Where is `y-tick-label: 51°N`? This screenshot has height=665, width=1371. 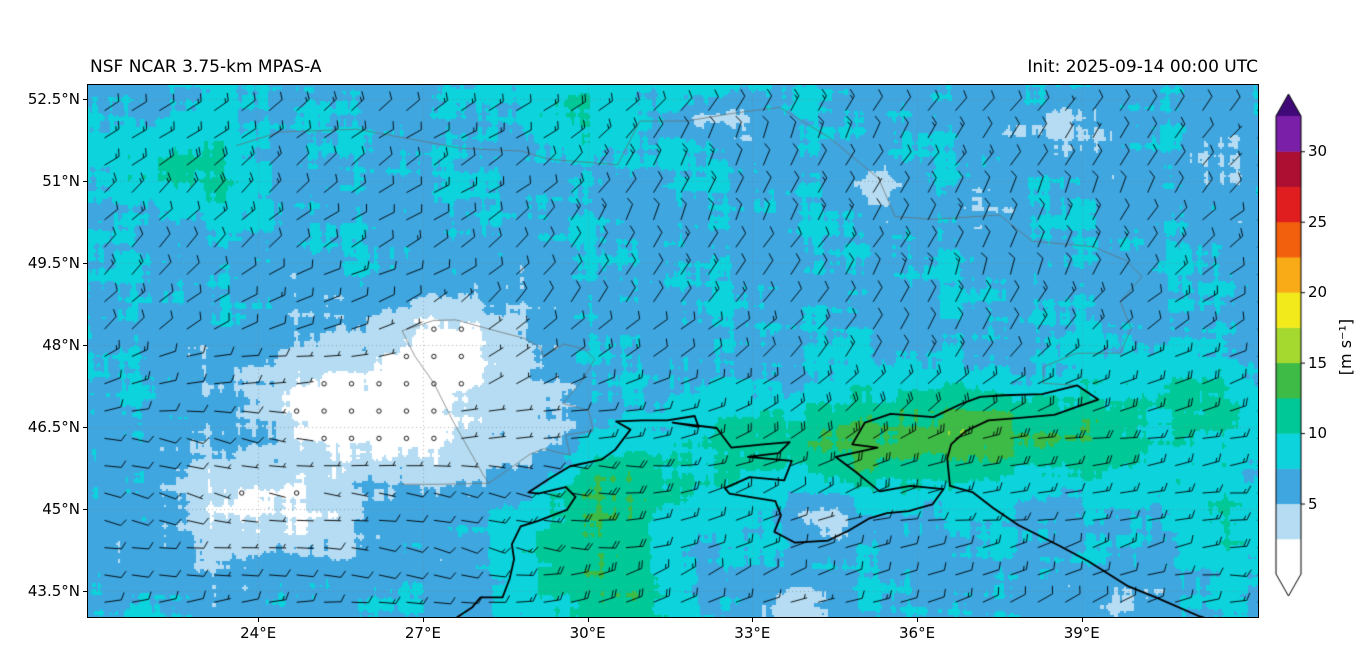 y-tick-label: 51°N is located at coordinates (61, 181).